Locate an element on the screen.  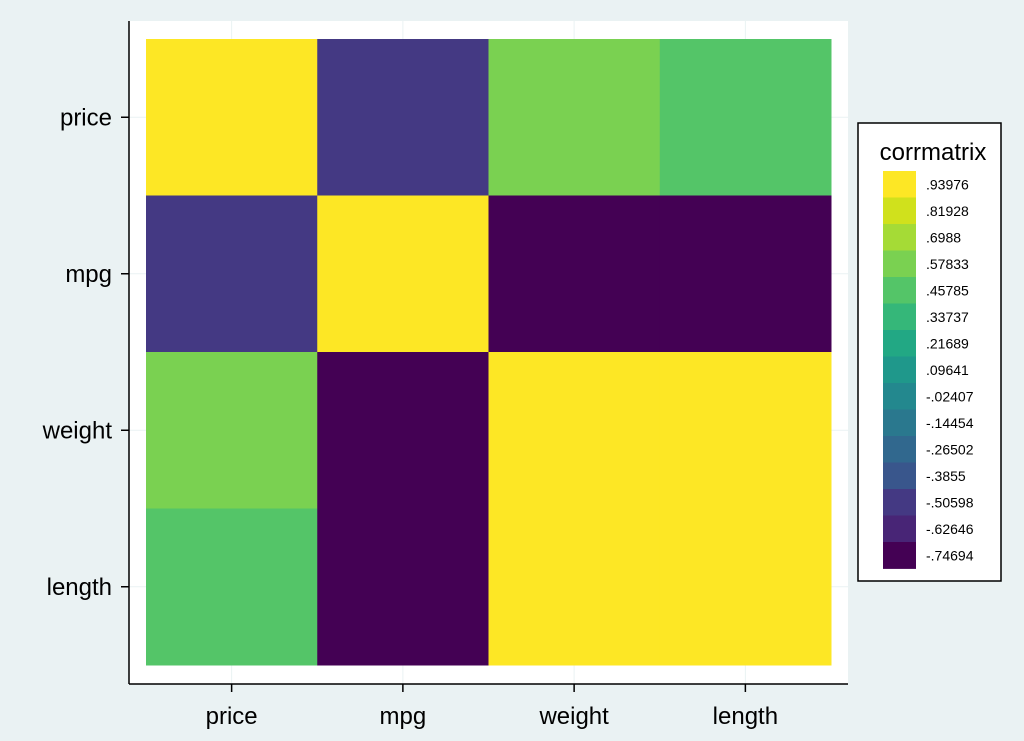
legend-label: .81928 is located at coordinates (947, 211).